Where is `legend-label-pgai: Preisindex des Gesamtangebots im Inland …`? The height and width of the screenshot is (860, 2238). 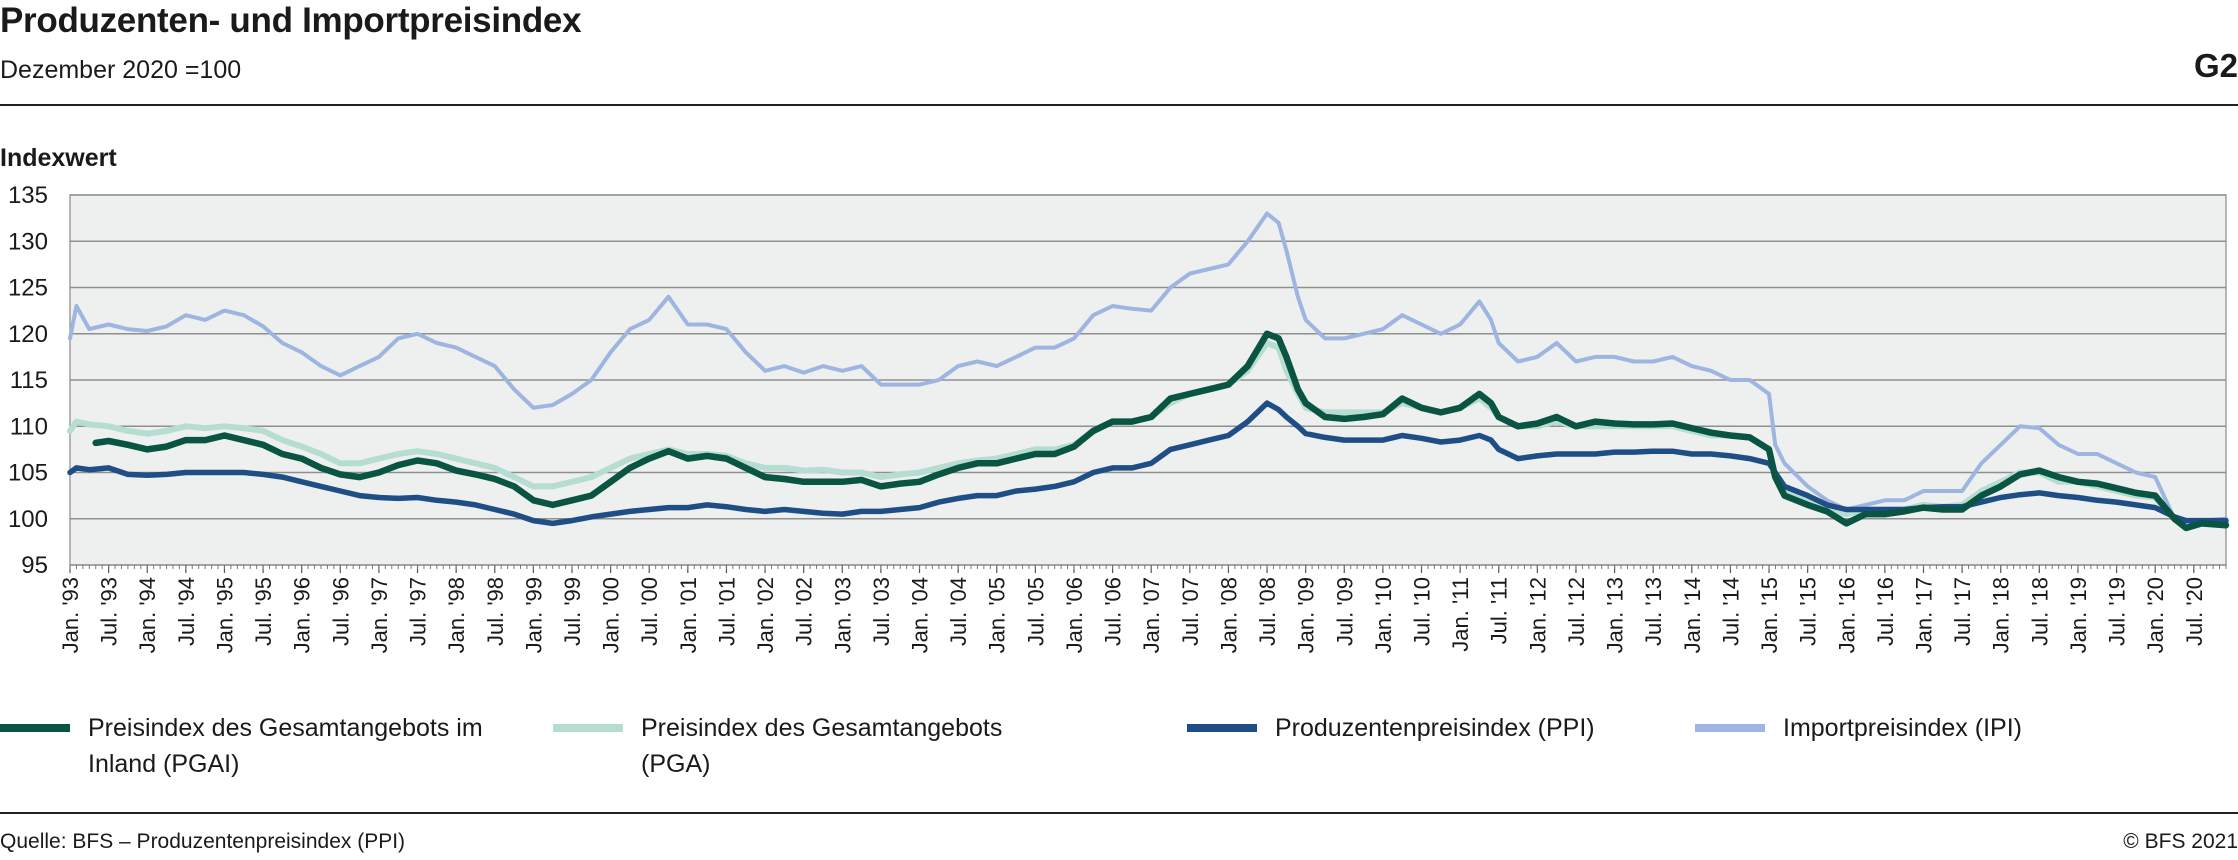
legend-label-pgai: Preisindex des Gesamtangebots im Inland … is located at coordinates (285, 746).